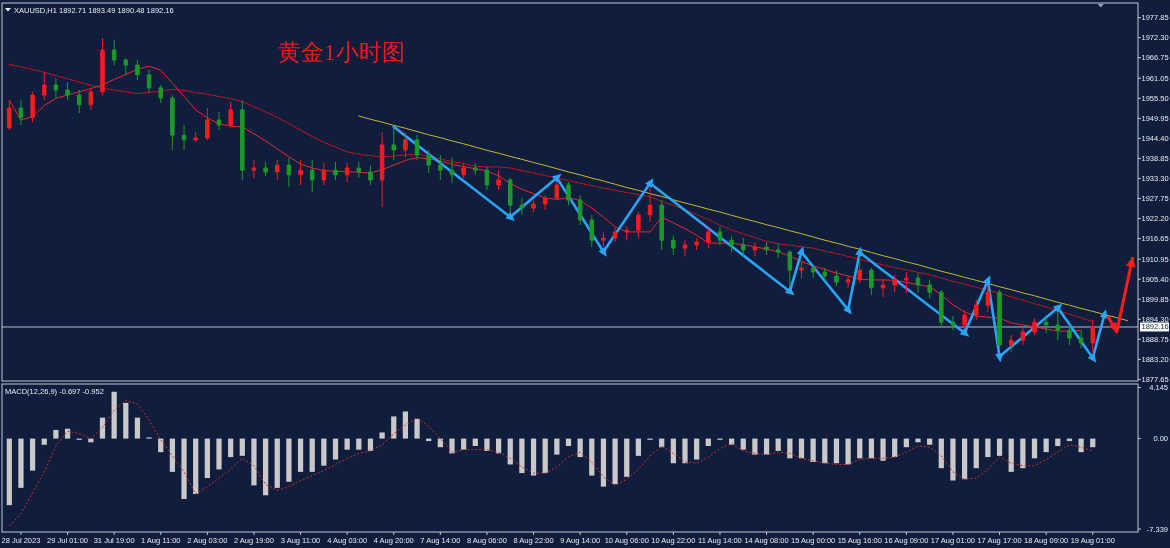 The width and height of the screenshot is (1170, 548). What do you see at coordinates (341, 52) in the screenshot?
I see `annotation: 黄金1小时图` at bounding box center [341, 52].